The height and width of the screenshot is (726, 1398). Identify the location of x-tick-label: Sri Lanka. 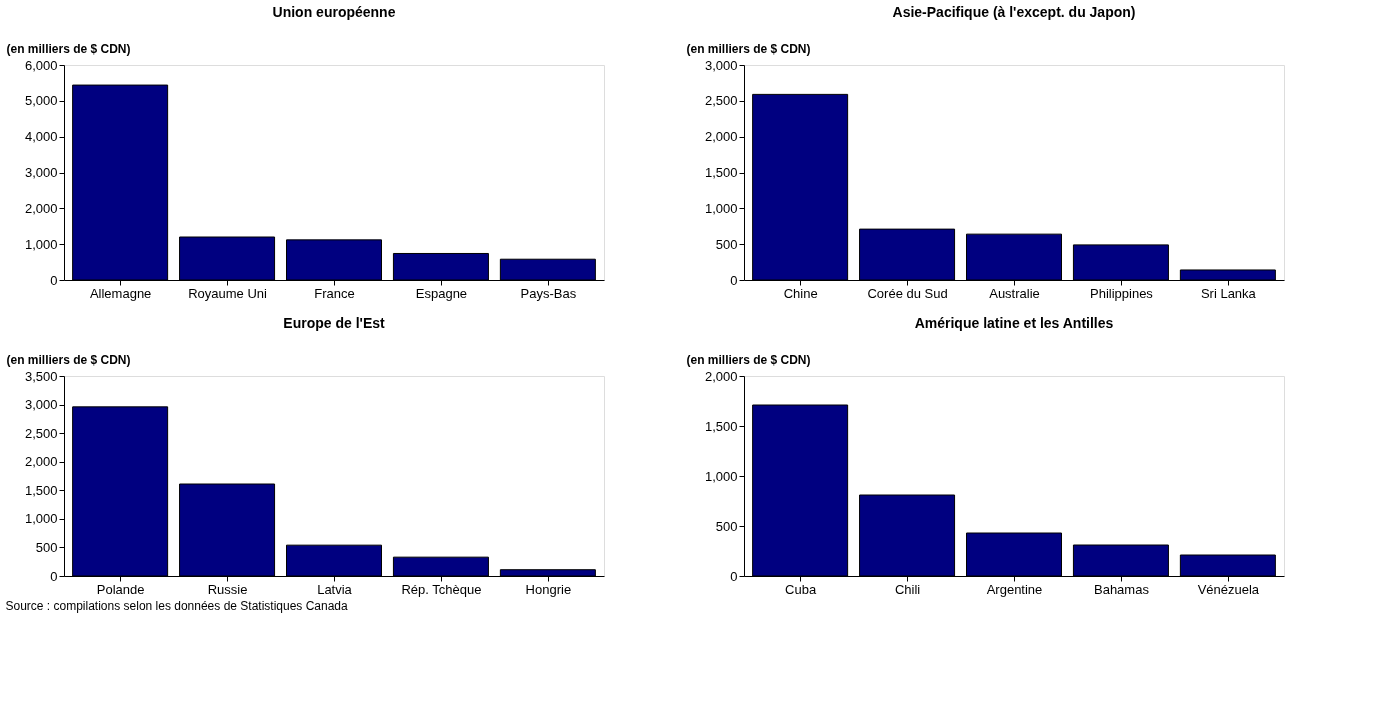
(1228, 293).